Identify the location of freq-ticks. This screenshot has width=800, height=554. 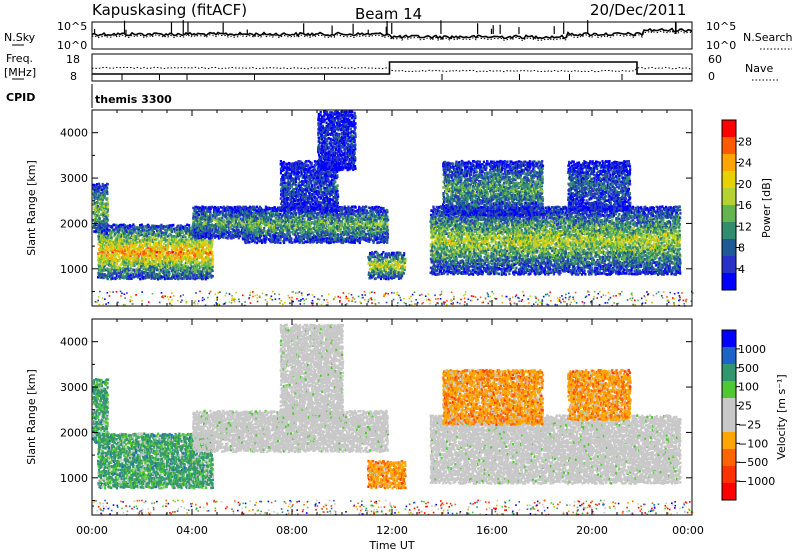
(372, 77).